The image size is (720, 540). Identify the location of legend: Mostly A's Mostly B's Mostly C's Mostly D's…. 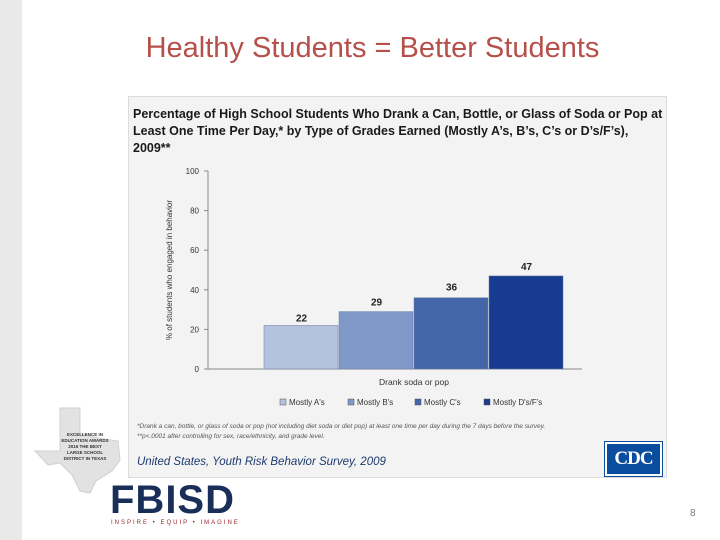
(410, 402).